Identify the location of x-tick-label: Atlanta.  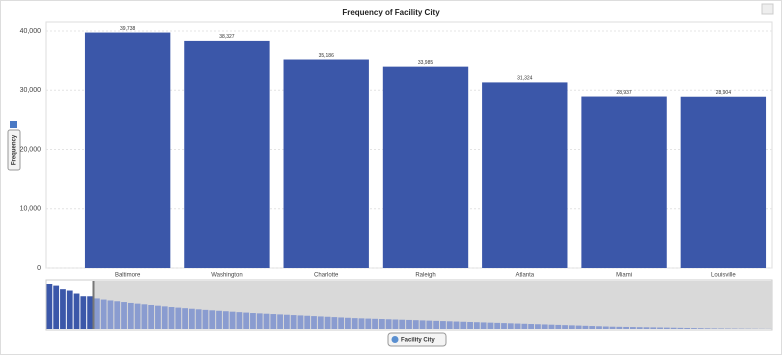
(524, 276).